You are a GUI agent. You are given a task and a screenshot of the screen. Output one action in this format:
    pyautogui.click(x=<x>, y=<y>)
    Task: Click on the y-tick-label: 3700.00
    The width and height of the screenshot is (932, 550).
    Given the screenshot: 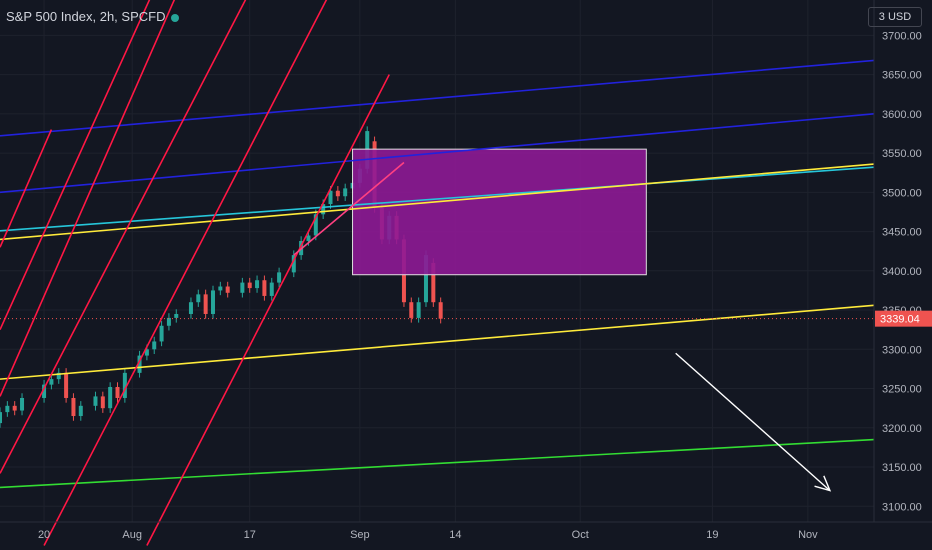 What is the action you would take?
    pyautogui.click(x=902, y=36)
    